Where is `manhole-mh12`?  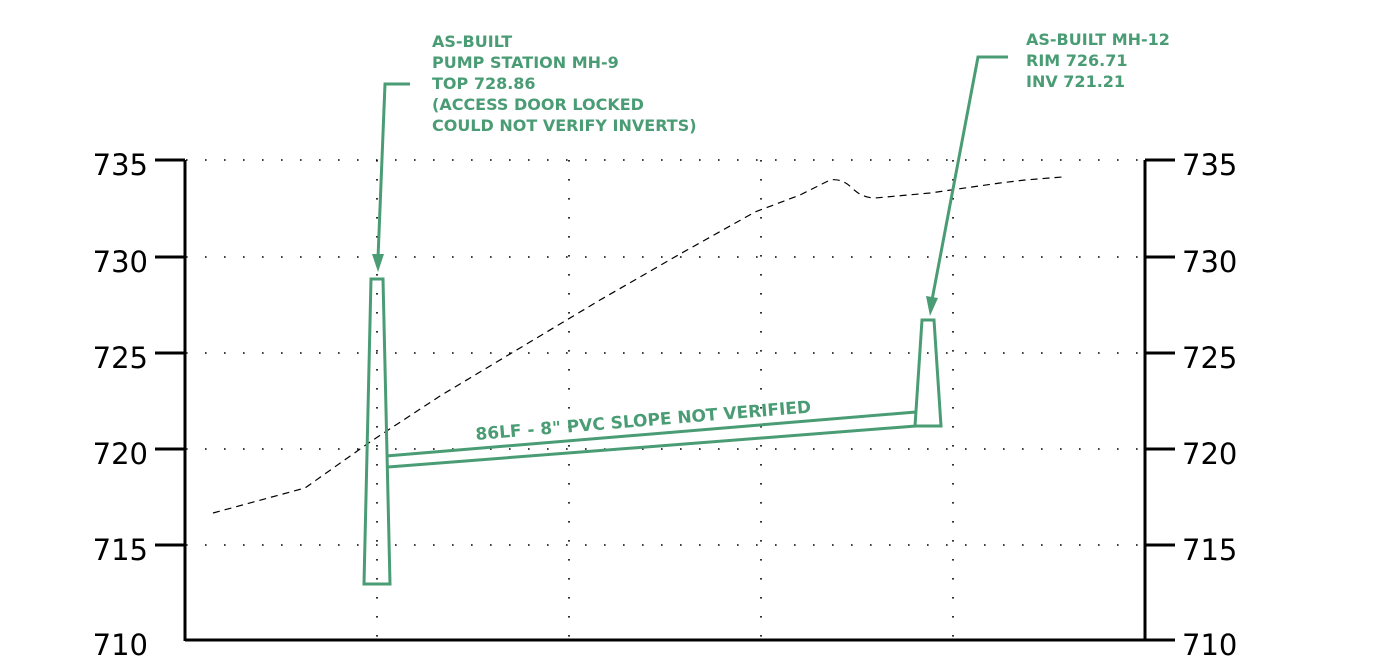 manhole-mh12 is located at coordinates (928, 373).